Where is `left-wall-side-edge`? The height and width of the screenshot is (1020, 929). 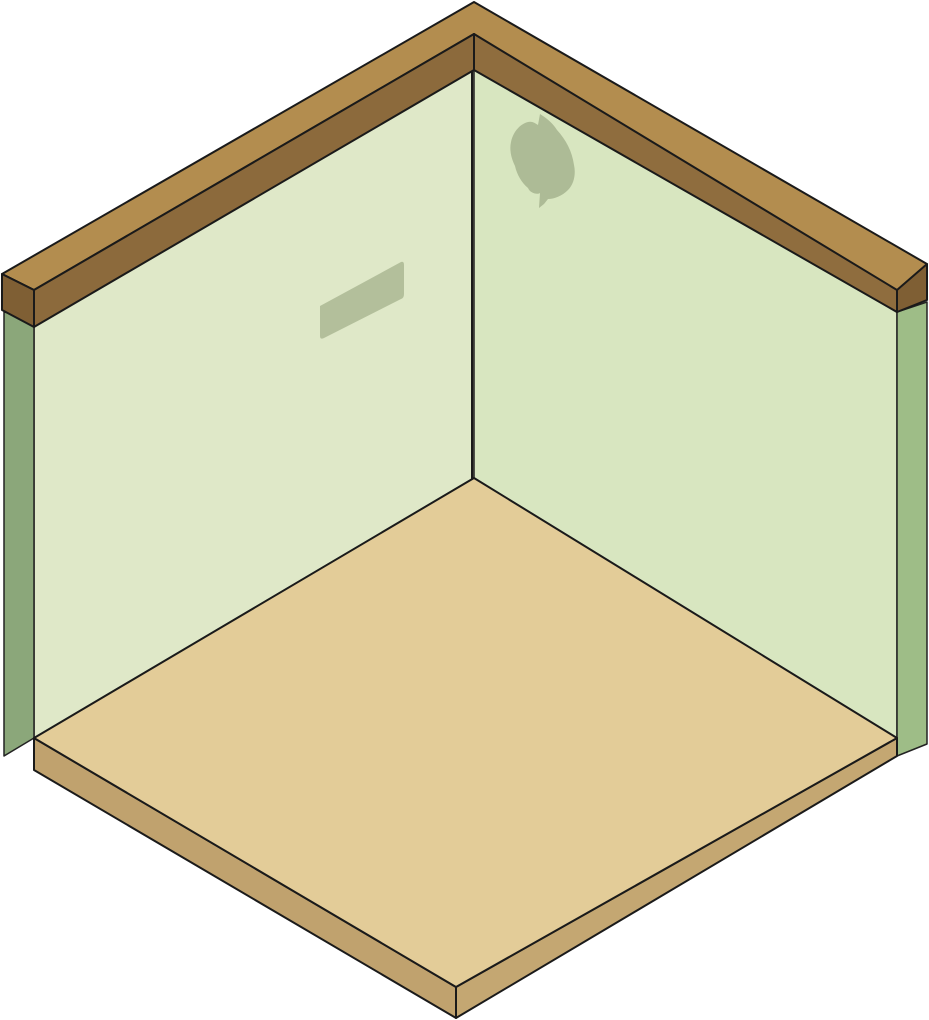
left-wall-side-edge is located at coordinates (19, 534).